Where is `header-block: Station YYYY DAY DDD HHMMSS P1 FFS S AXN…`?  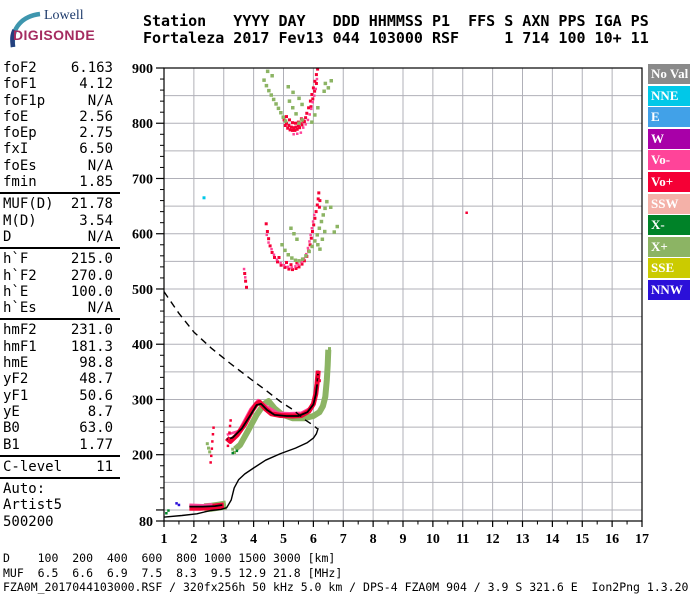 header-block: Station YYYY DAY DDD HHMMSS P1 FFS S AXN… is located at coordinates (396, 30).